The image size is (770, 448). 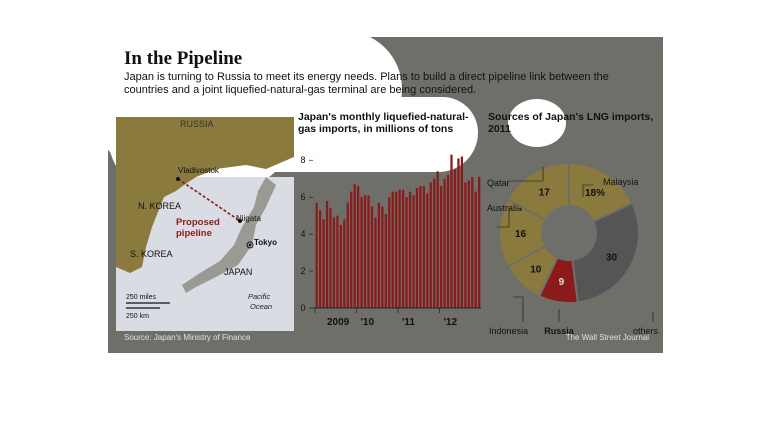 I want to click on page-title: In the Pipeline, so click(x=183, y=58).